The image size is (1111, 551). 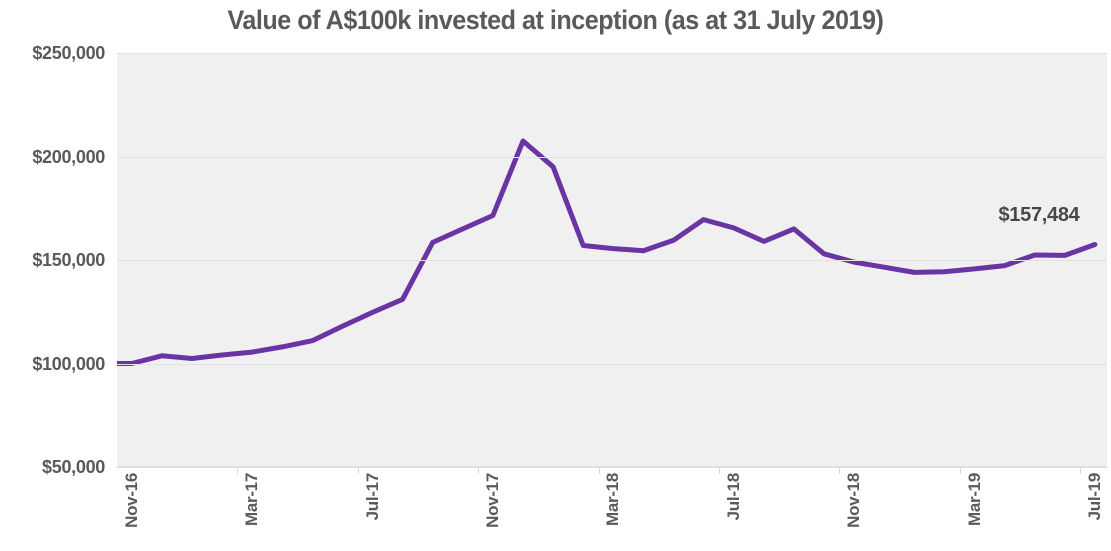 I want to click on x-axis-label: Jul-19, so click(x=1094, y=497).